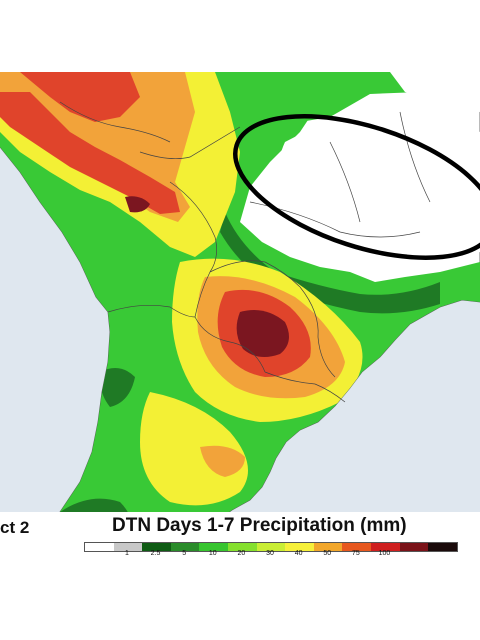 Image resolution: width=480 pixels, height=640 pixels. I want to click on colorbar-tick-label: 100, so click(384, 553).